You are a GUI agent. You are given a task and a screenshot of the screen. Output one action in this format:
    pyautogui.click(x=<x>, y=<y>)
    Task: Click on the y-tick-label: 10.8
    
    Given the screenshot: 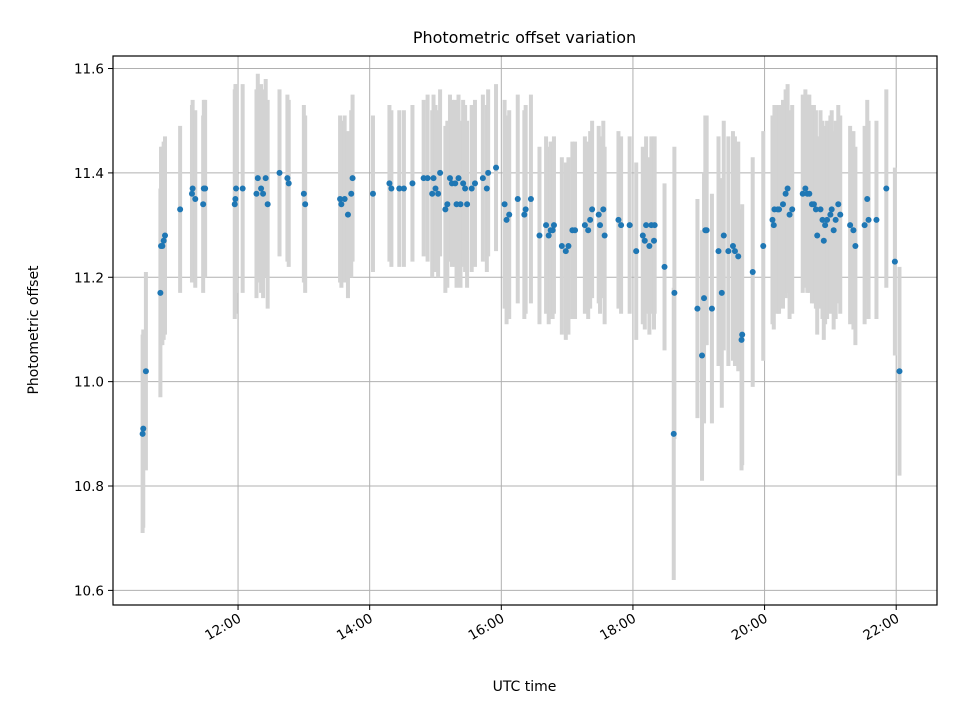 What is the action you would take?
    pyautogui.click(x=89, y=487)
    